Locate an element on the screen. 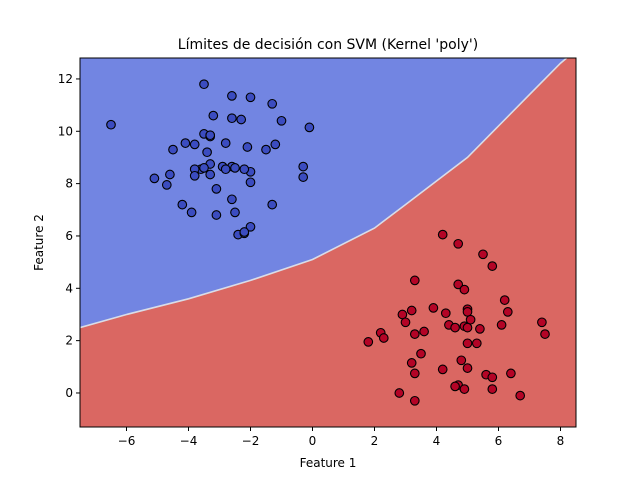  x-tick-label: −6 is located at coordinates (127, 441).